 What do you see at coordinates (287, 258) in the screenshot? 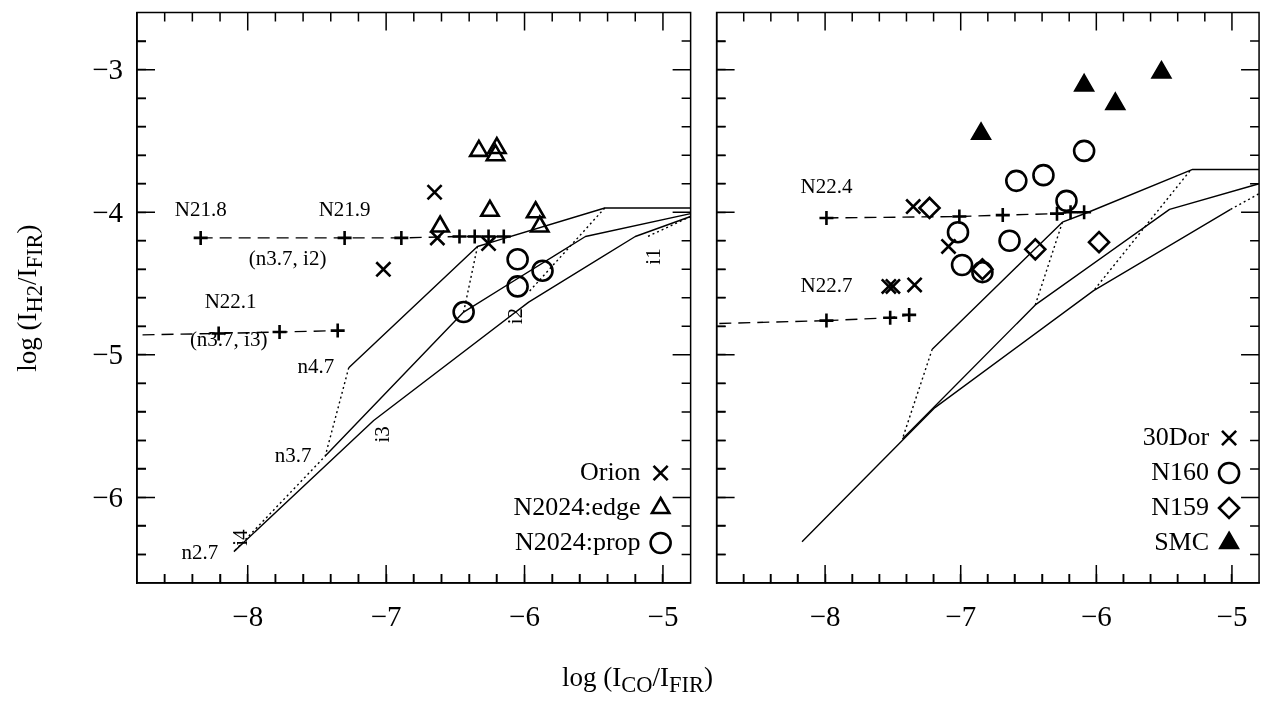
I see `annotation: (n3.7, i2)` at bounding box center [287, 258].